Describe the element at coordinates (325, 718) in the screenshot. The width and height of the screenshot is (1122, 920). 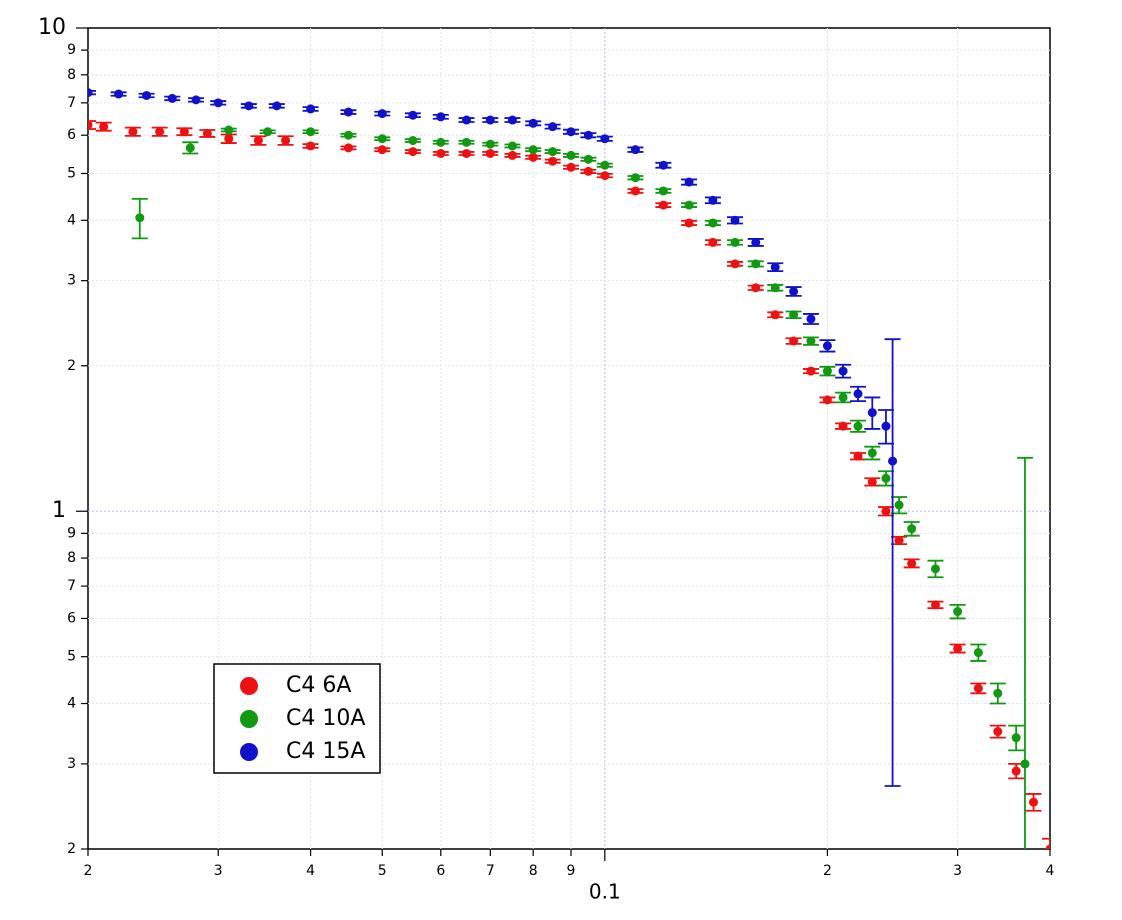
I see `legend-label: C4 10A` at that location.